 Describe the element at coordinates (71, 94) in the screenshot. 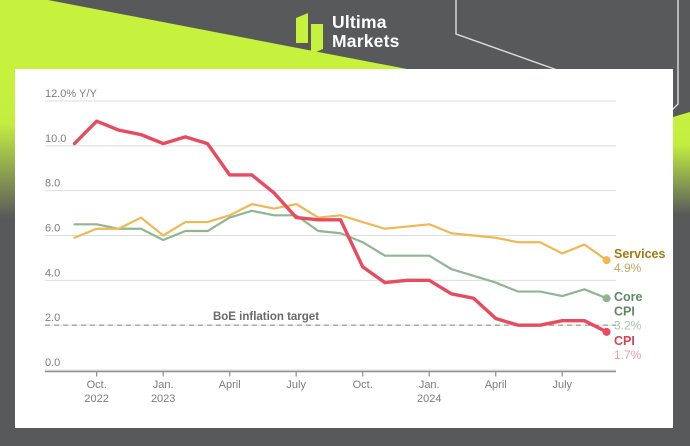

I see `y-tick-label: 12.0% Y/Y` at that location.